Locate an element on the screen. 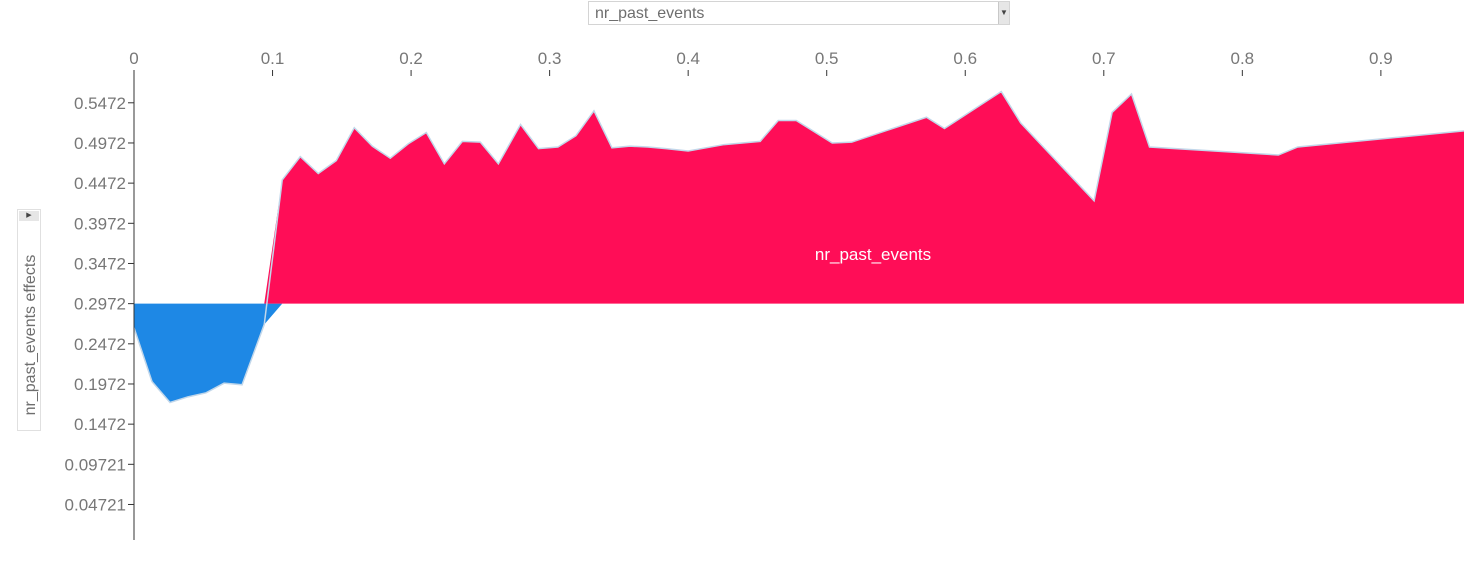 The width and height of the screenshot is (1478, 566). ylabel-select: ▶ is located at coordinates (29, 320).